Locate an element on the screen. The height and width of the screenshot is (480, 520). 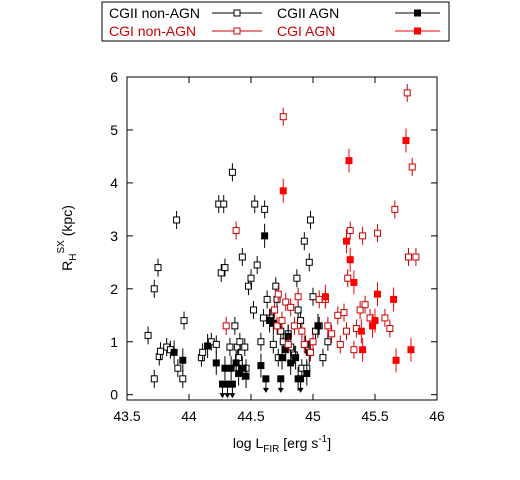
legend-label-cgii-agn: CGII AGN is located at coordinates (308, 13).